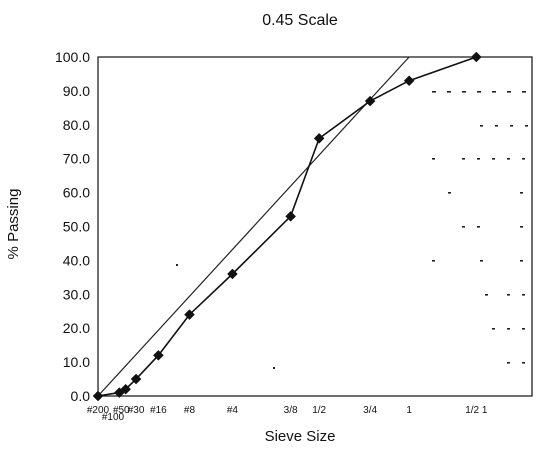 This screenshot has width=546, height=450. Describe the element at coordinates (13, 224) in the screenshot. I see `y-axis-label: % Passing` at that location.